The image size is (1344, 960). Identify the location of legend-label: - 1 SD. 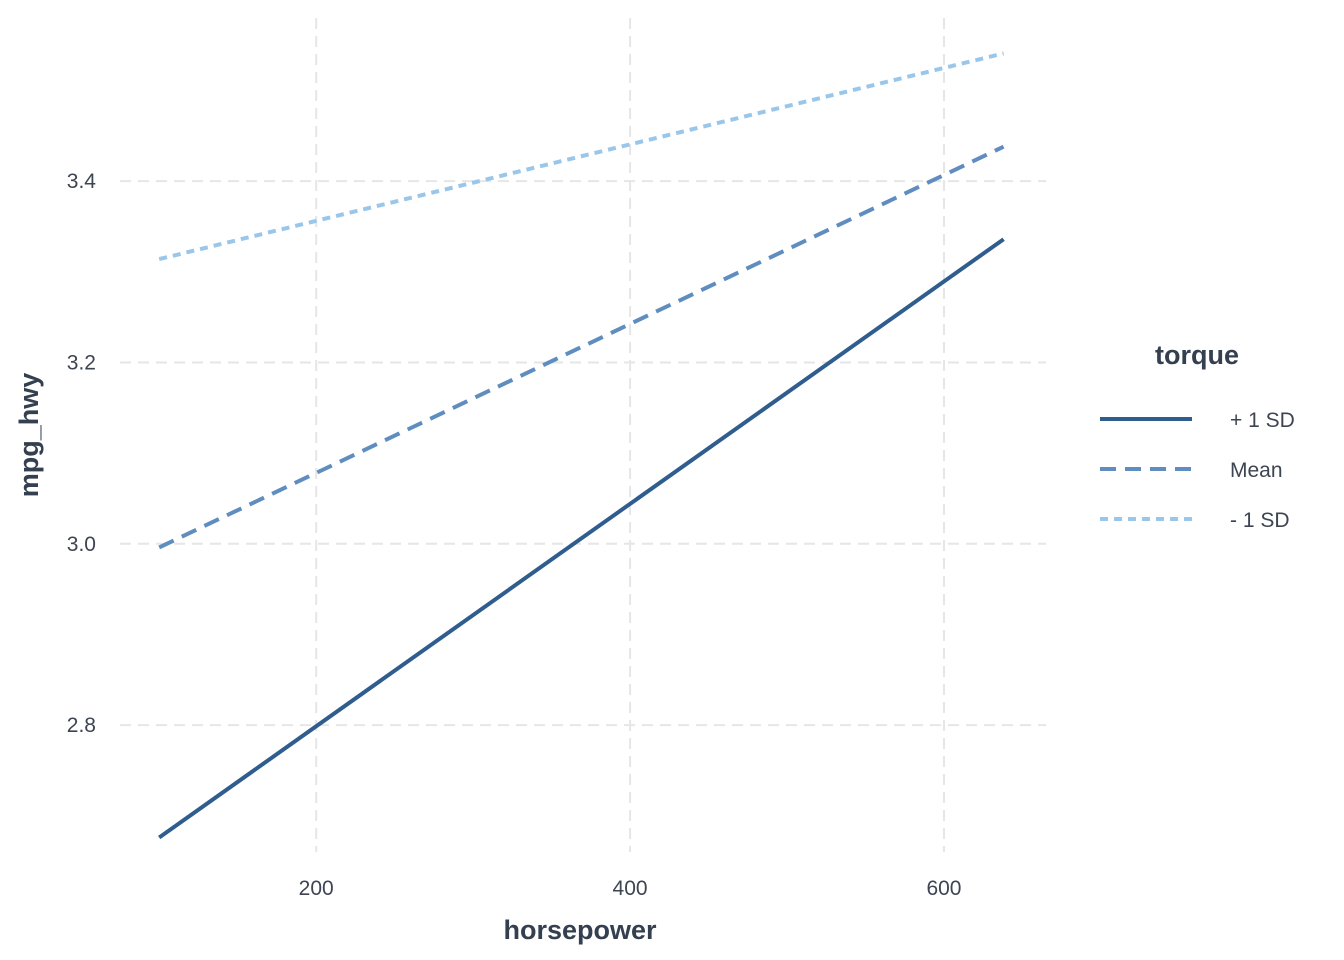
(1260, 520).